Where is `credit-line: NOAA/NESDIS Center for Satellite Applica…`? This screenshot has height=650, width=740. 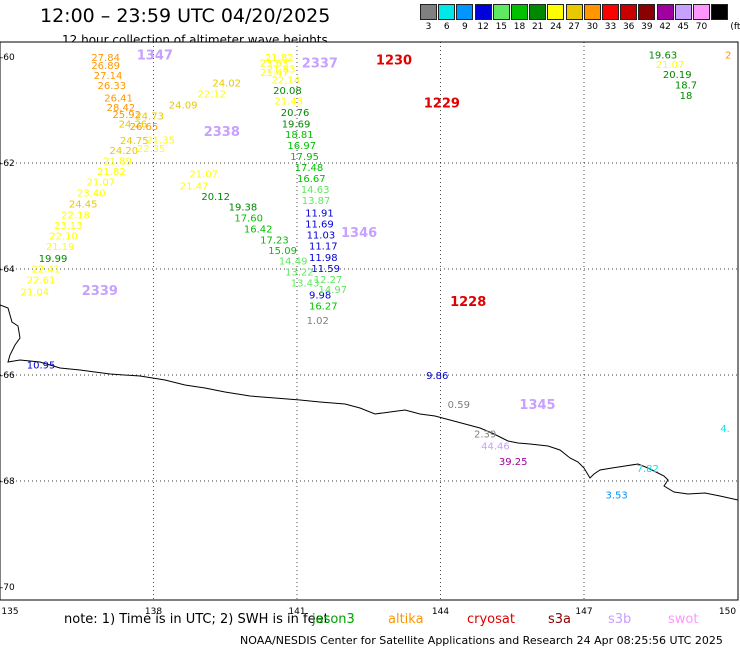 credit-line: NOAA/NESDIS Center for Satellite Applica… is located at coordinates (481, 640).